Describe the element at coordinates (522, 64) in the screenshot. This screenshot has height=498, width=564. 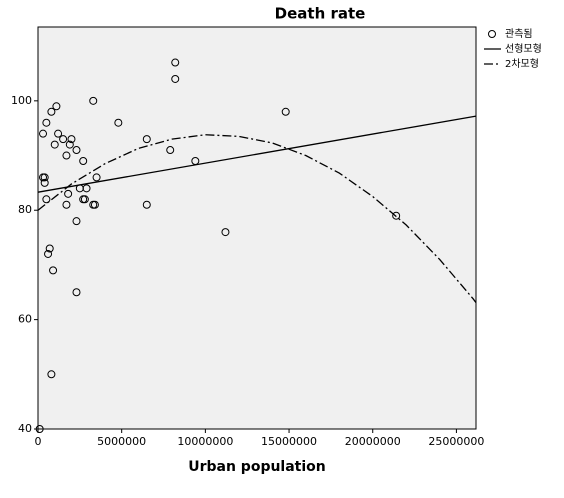
I see `legend-label: 2차모형` at that location.